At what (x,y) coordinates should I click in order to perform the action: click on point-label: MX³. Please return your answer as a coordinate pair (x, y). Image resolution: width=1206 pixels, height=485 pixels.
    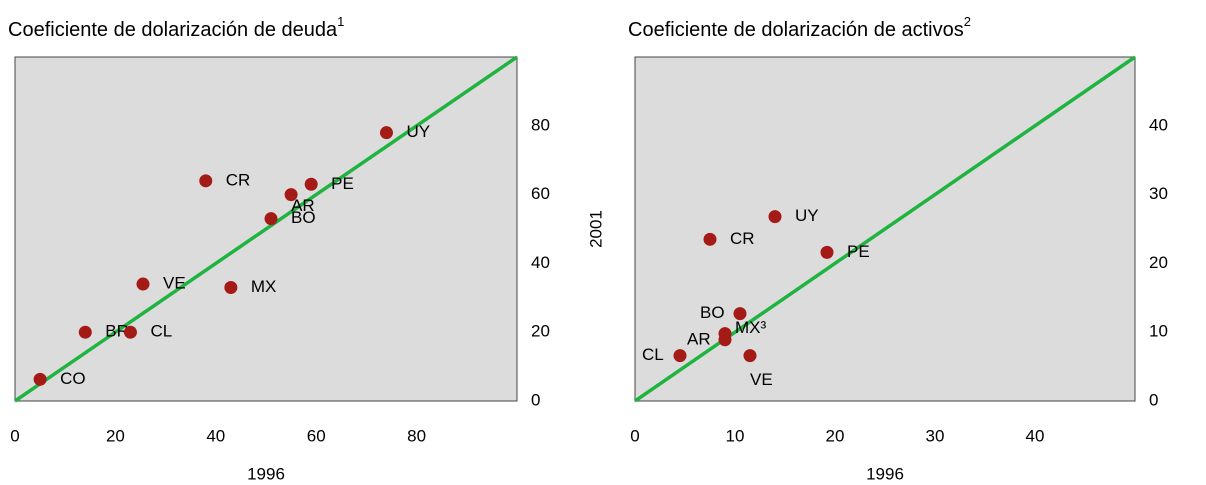
    Looking at the image, I should click on (751, 327).